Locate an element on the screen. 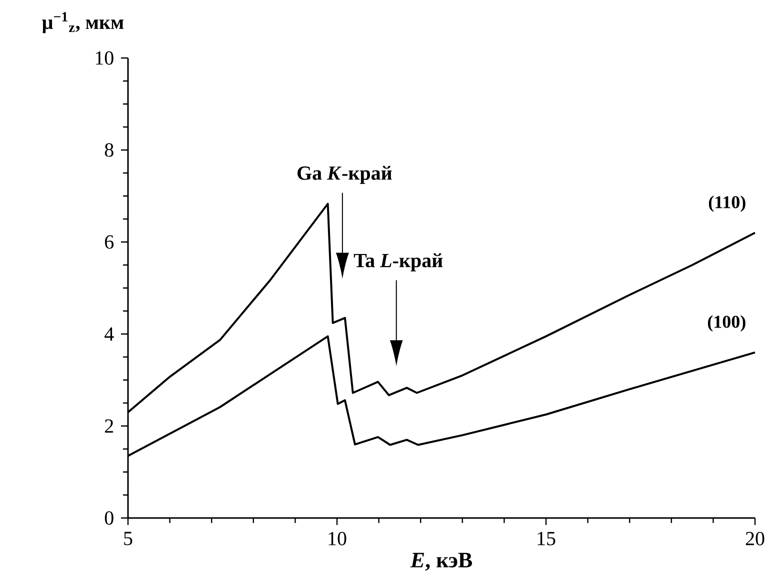  x-tick-label: 15 is located at coordinates (547, 539).